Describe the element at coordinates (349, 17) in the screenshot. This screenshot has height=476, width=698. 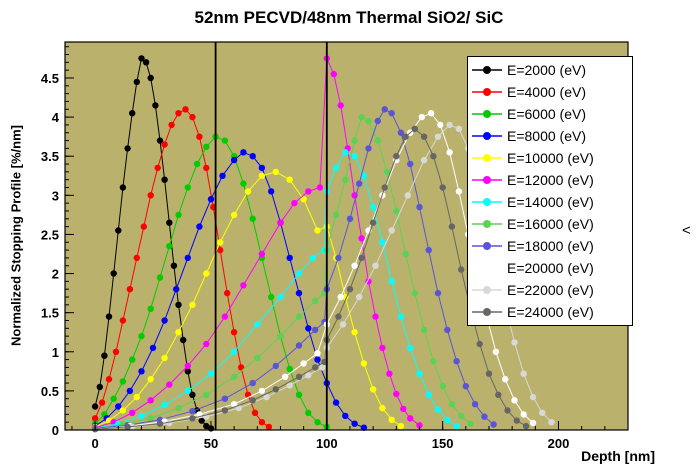
I see `chart-title: 52nm PECVD/48nm Thermal SiO2/ SiC` at that location.